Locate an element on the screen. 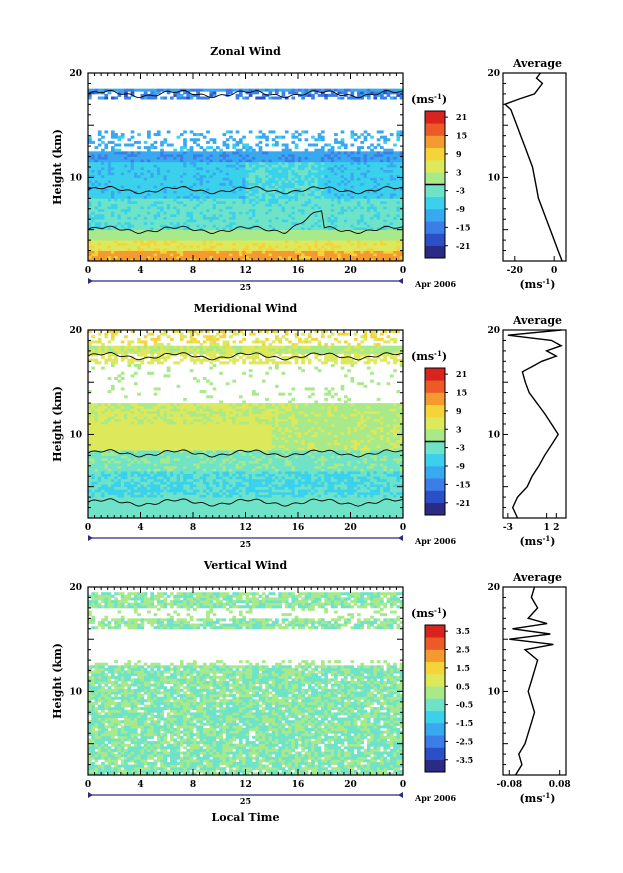 The height and width of the screenshot is (873, 623). colorbar-swatch is located at coordinates (435, 117).